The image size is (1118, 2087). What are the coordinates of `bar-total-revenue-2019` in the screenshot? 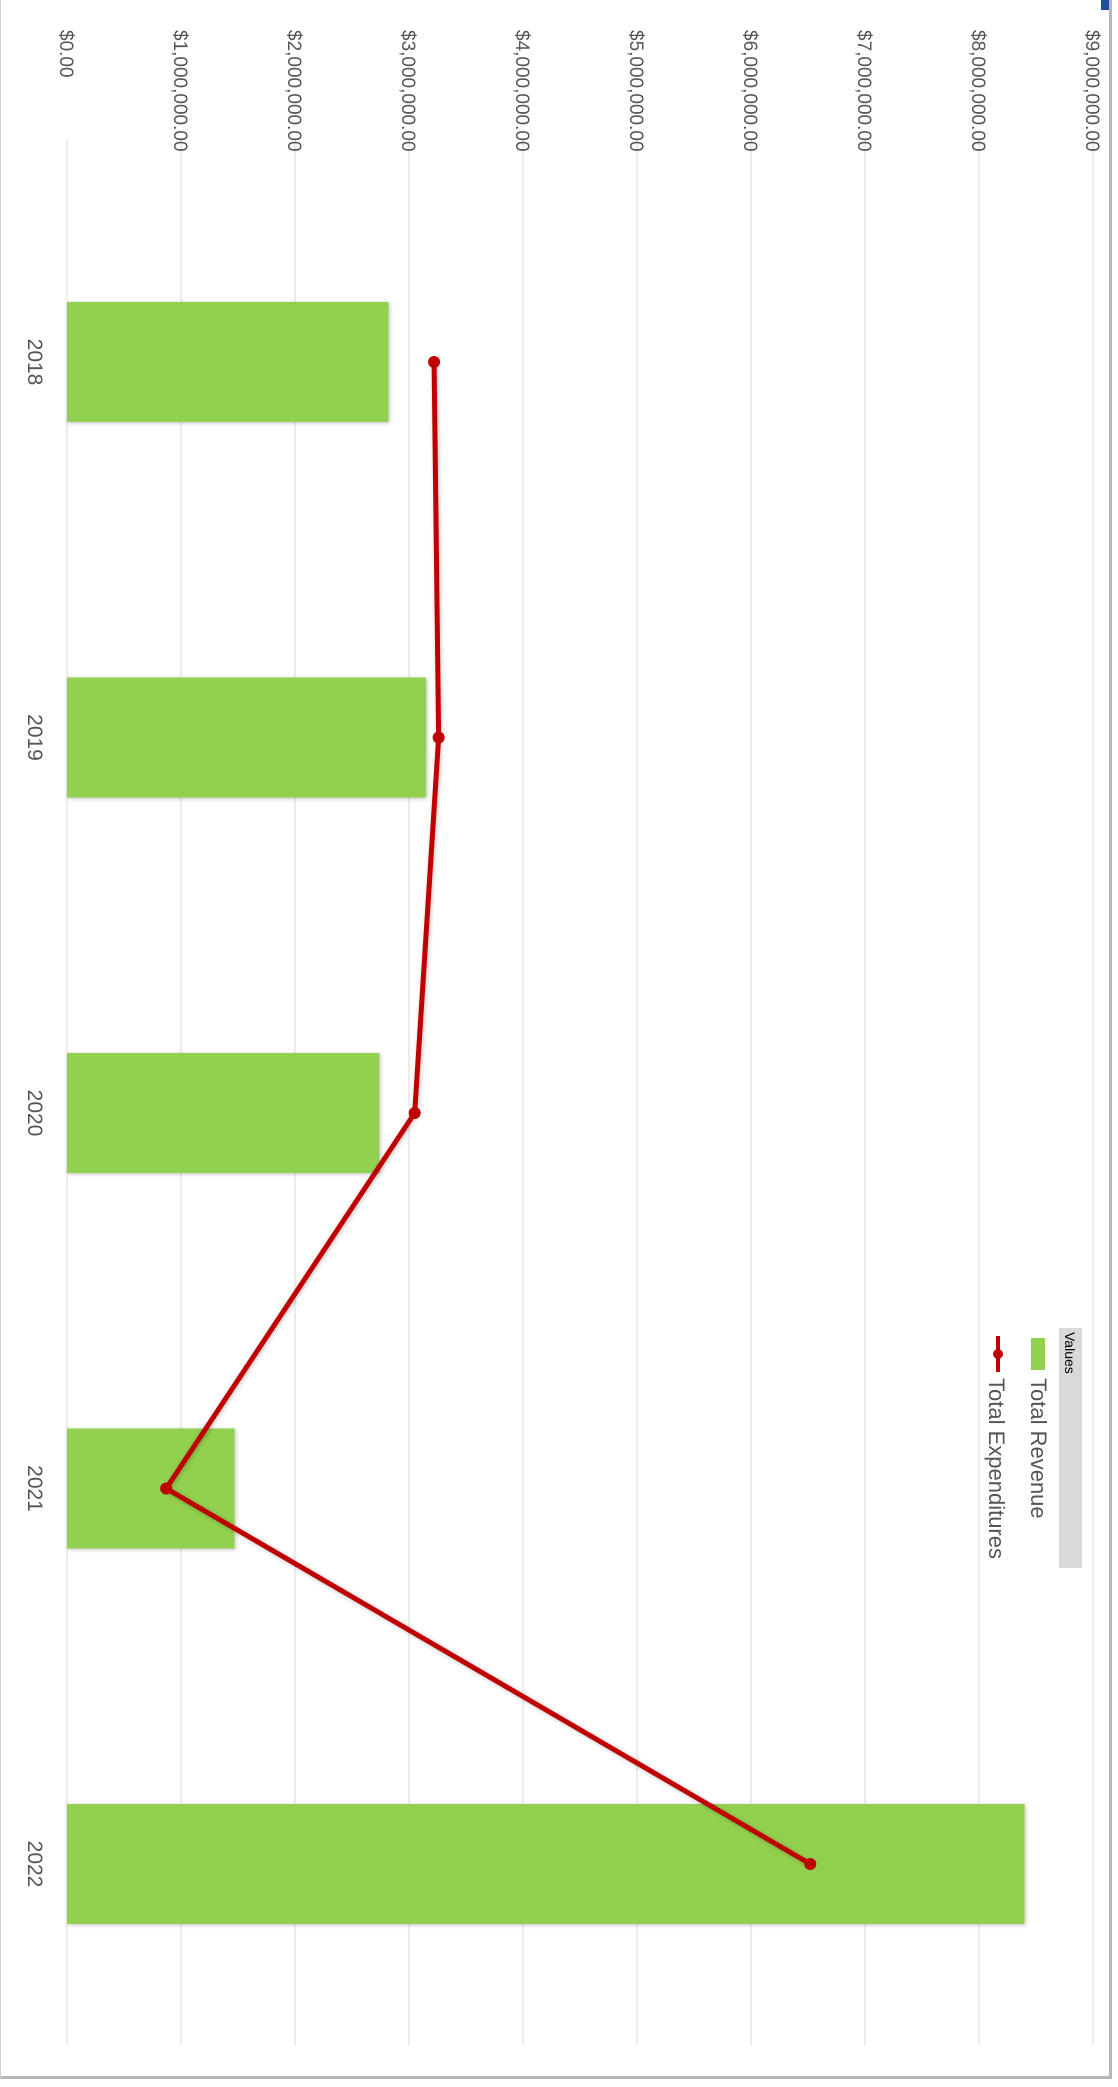 It's located at (247, 737).